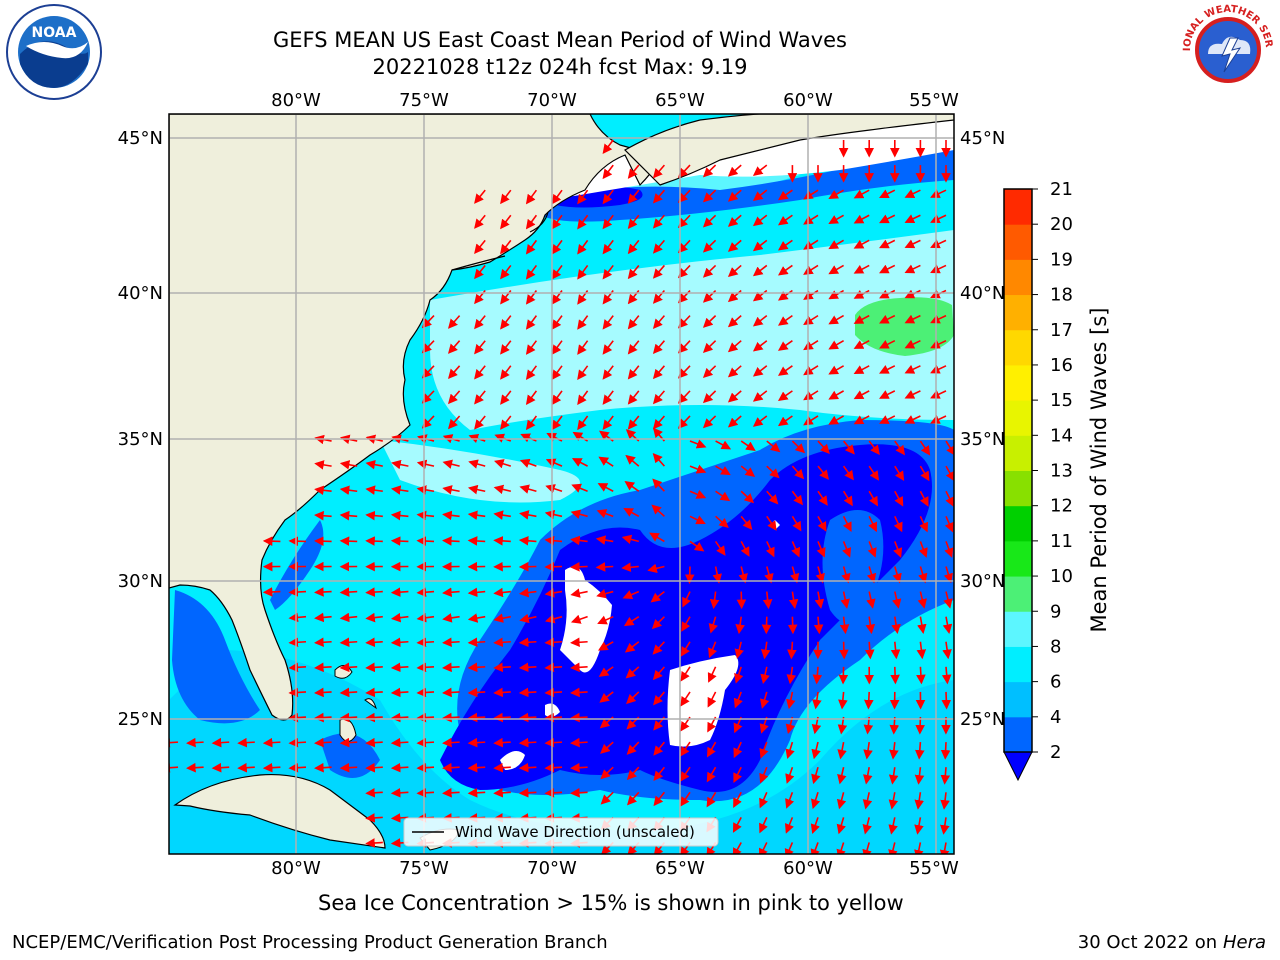 This screenshot has width=1280, height=960. What do you see at coordinates (140, 293) in the screenshot?
I see `lat-tick-left: 40°N` at bounding box center [140, 293].